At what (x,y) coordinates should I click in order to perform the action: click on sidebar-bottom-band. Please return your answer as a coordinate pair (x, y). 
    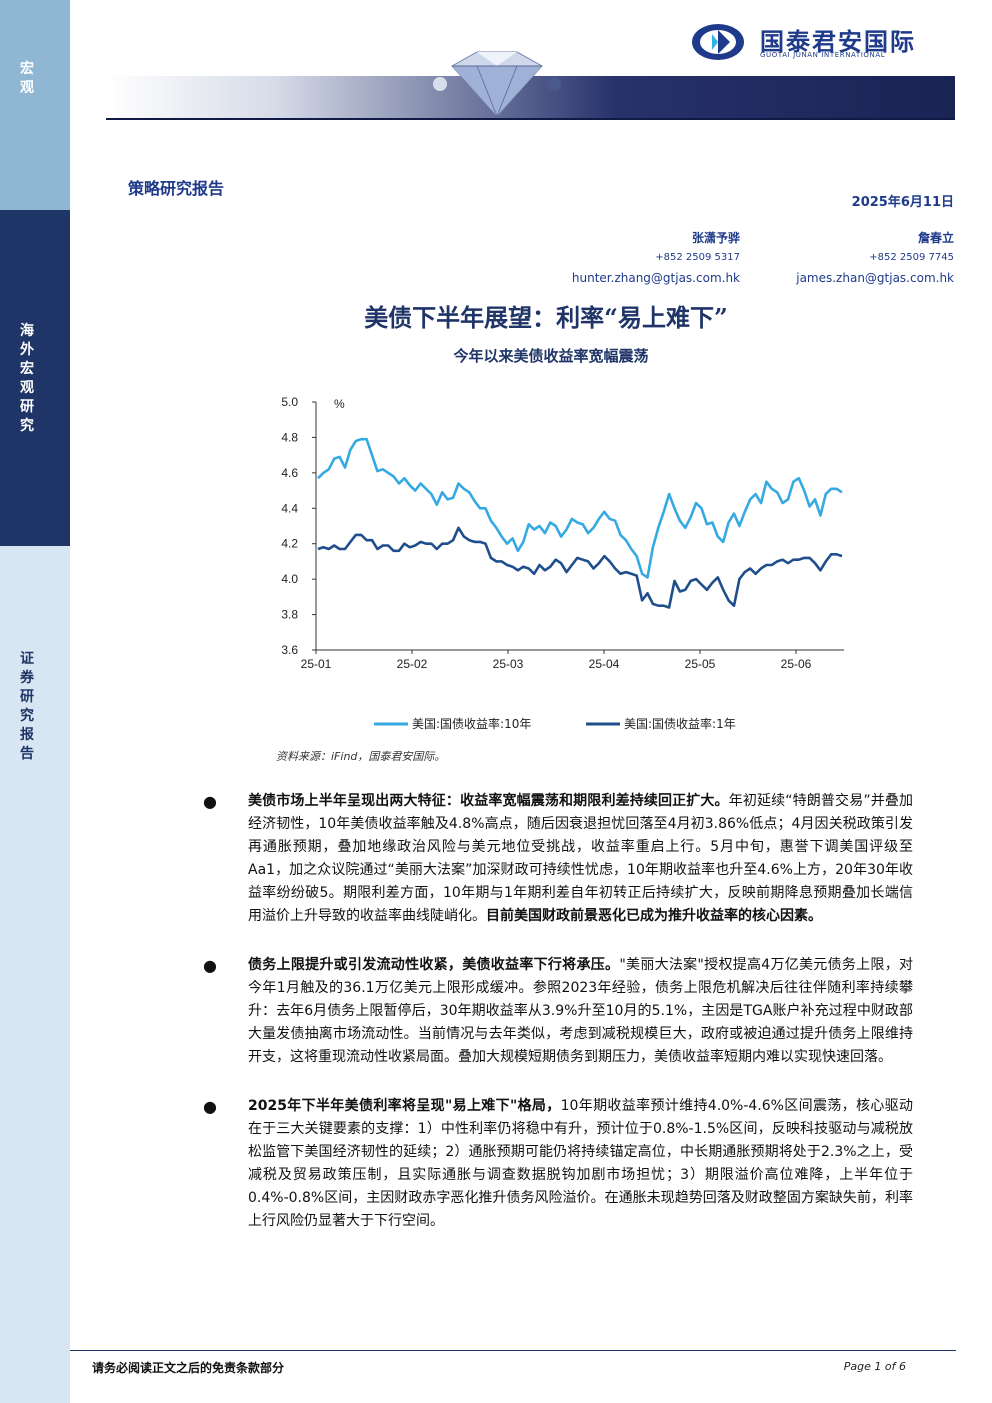
    Looking at the image, I should click on (35, 974).